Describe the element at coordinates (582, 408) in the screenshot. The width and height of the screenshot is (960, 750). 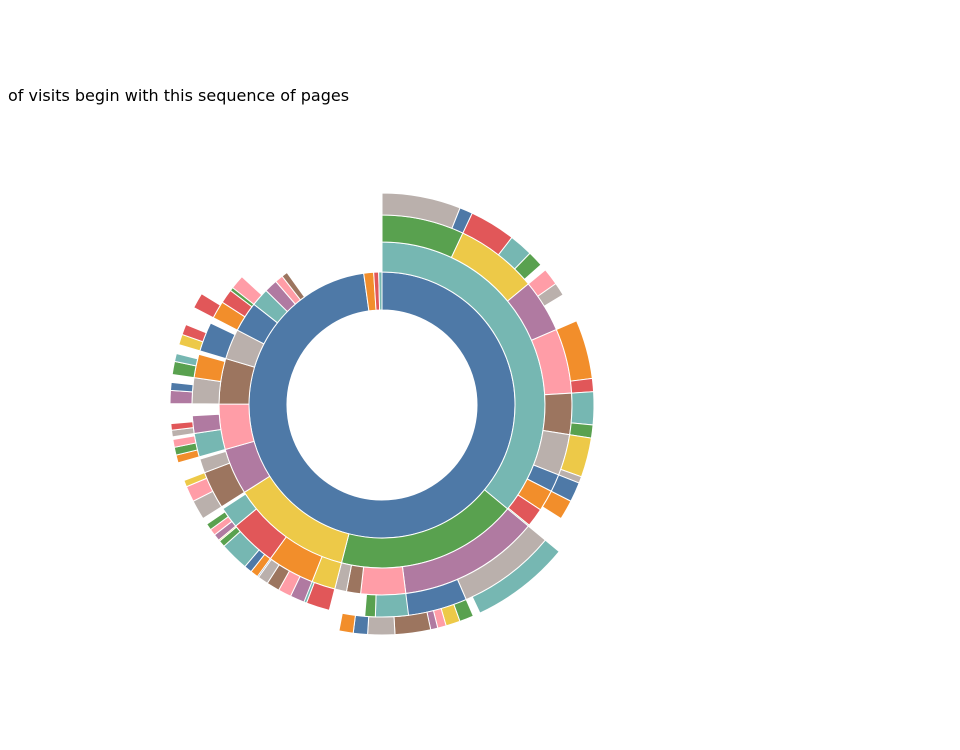
I see `sunburst-segment-a5a` at that location.